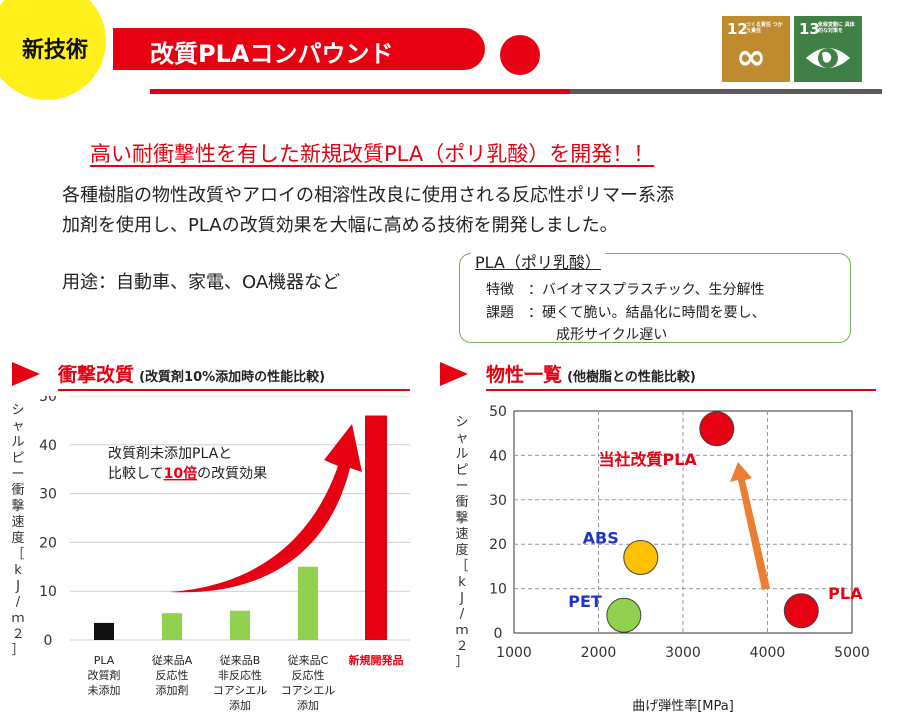 The height and width of the screenshot is (726, 899). What do you see at coordinates (717, 429) in the screenshot?
I see `scatter-point-当社改質PLA` at bounding box center [717, 429].